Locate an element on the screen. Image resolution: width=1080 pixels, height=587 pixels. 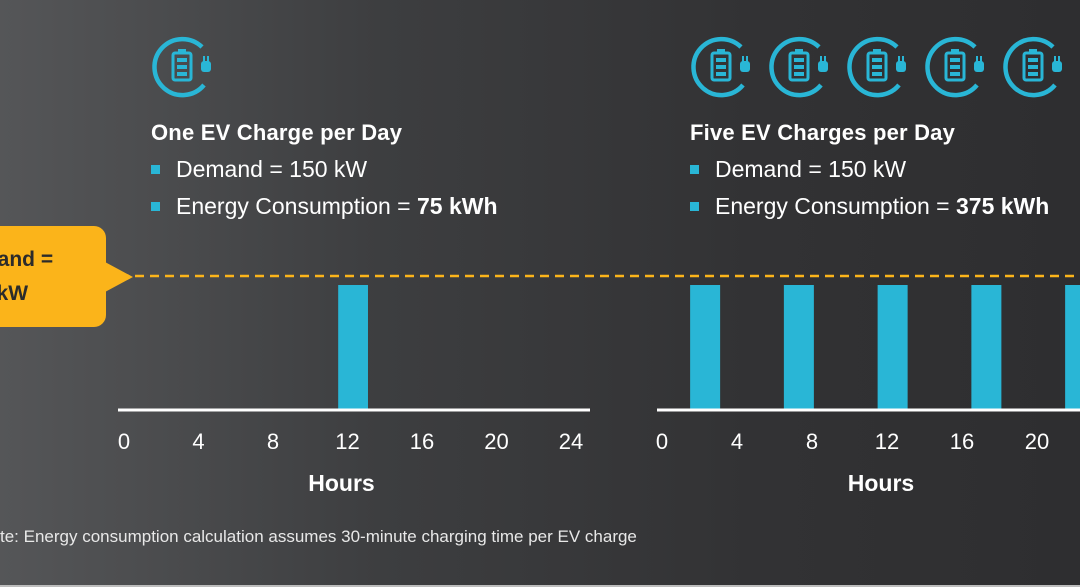
bottom-edge is located at coordinates (540, 586).